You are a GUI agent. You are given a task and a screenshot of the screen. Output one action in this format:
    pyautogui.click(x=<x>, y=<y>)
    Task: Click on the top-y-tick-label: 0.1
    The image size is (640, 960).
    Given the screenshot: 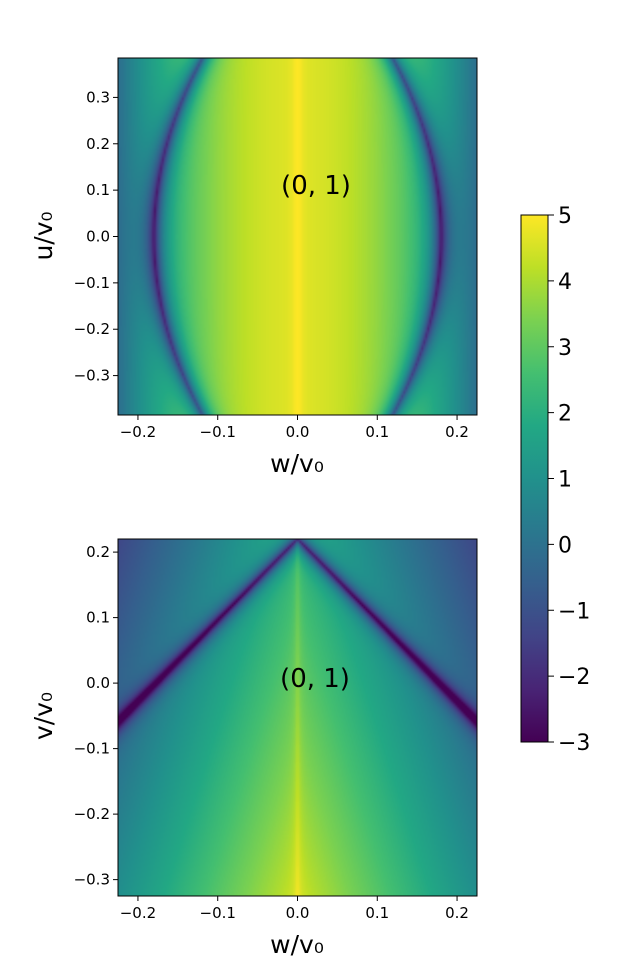 What is the action you would take?
    pyautogui.click(x=98, y=190)
    